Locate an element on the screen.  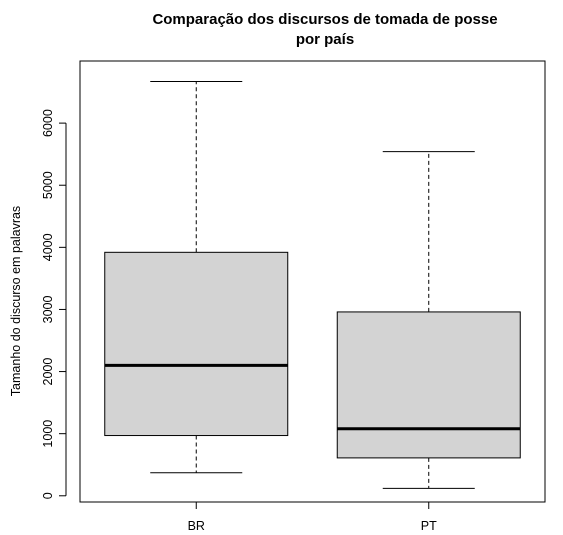
y-tick-label: 5000 is located at coordinates (48, 185).